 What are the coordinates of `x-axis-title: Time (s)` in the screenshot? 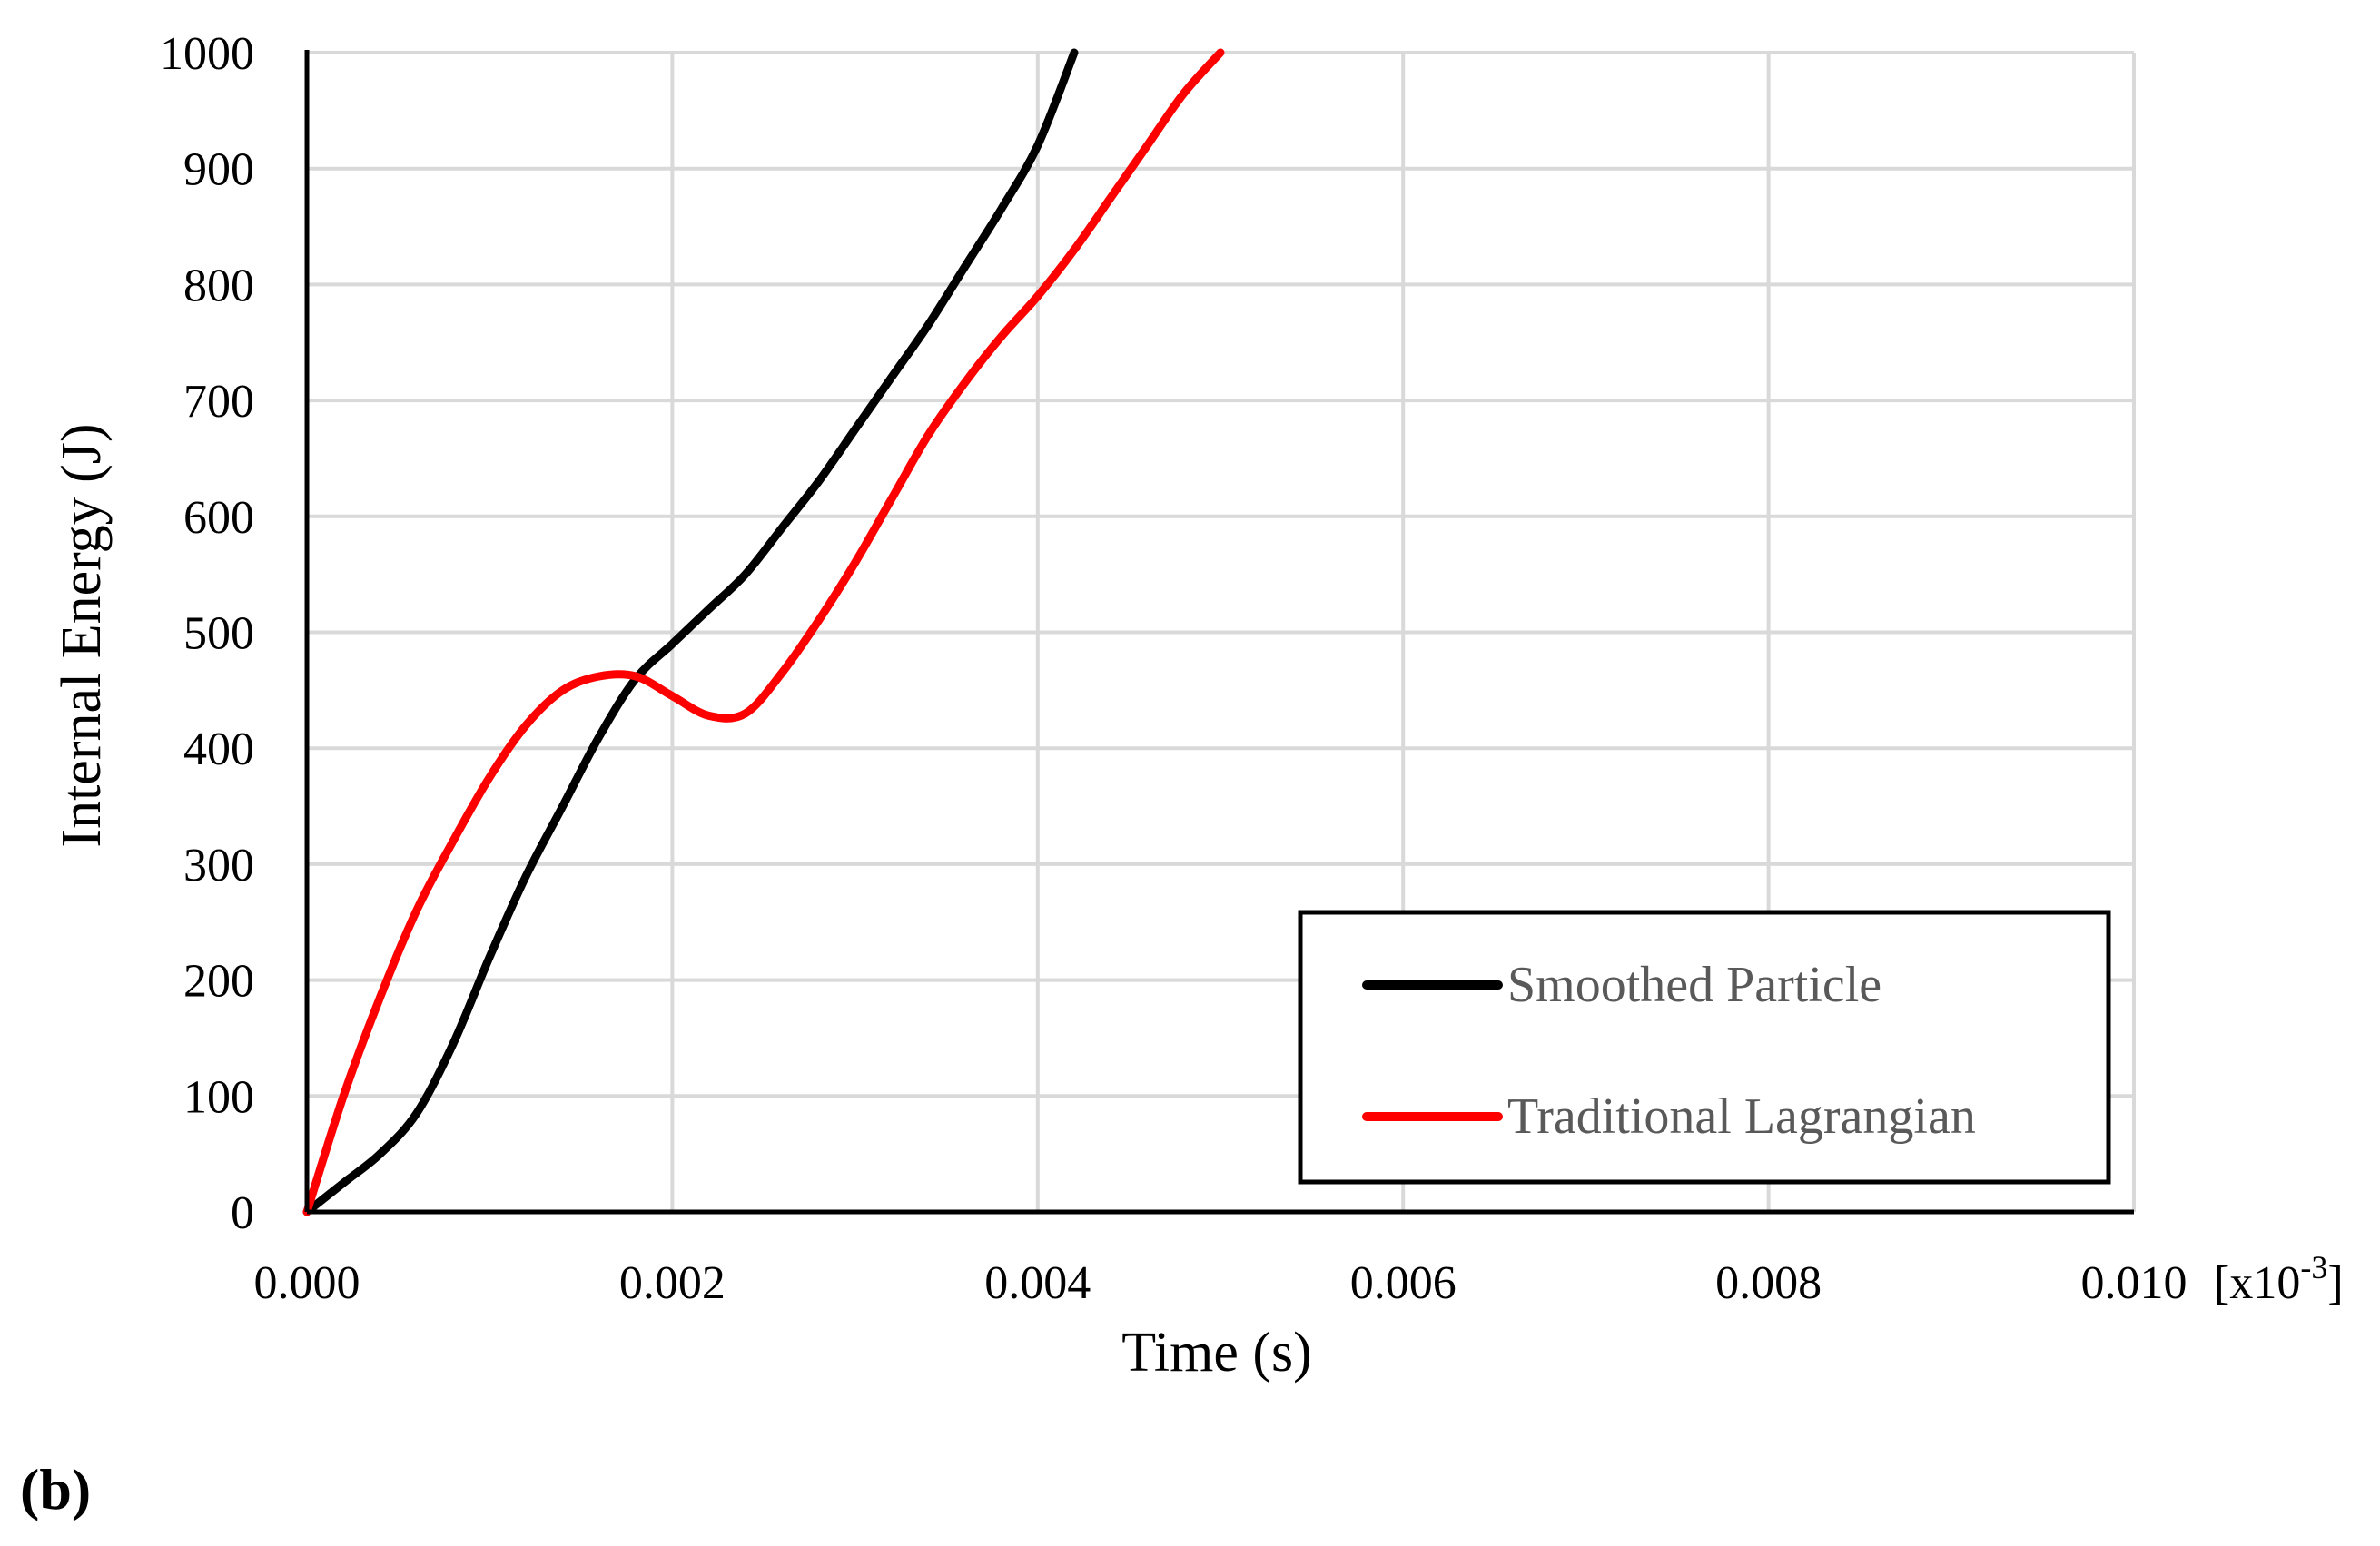 It's located at (1217, 1353).